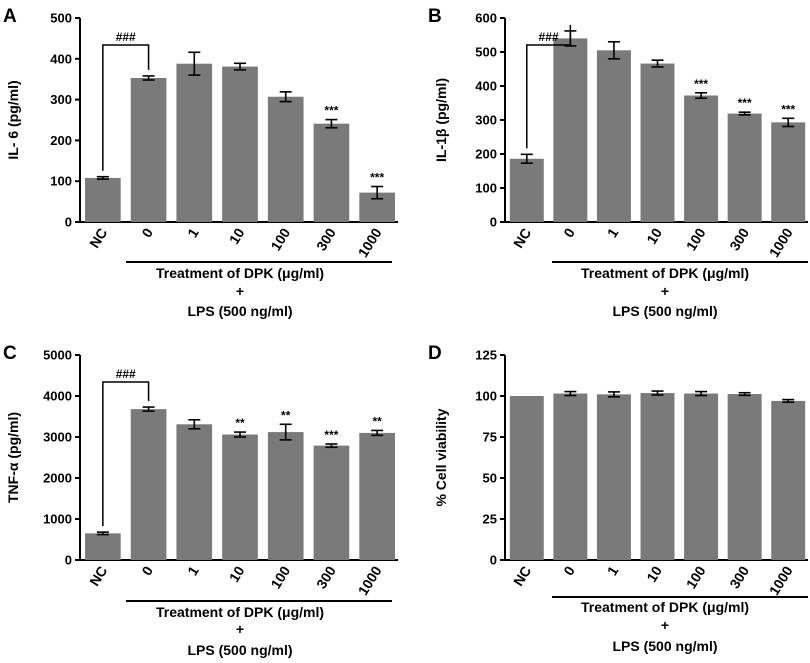  What do you see at coordinates (57, 478) in the screenshot?
I see `y-tick-label: 2000` at bounding box center [57, 478].